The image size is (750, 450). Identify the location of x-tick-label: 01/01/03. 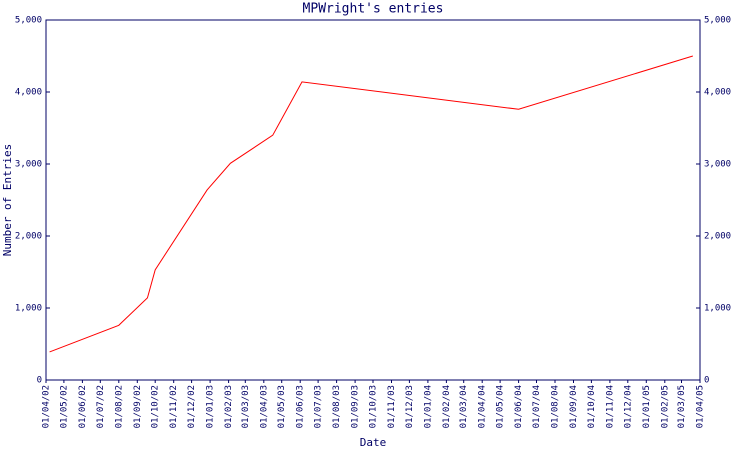
(211, 406).